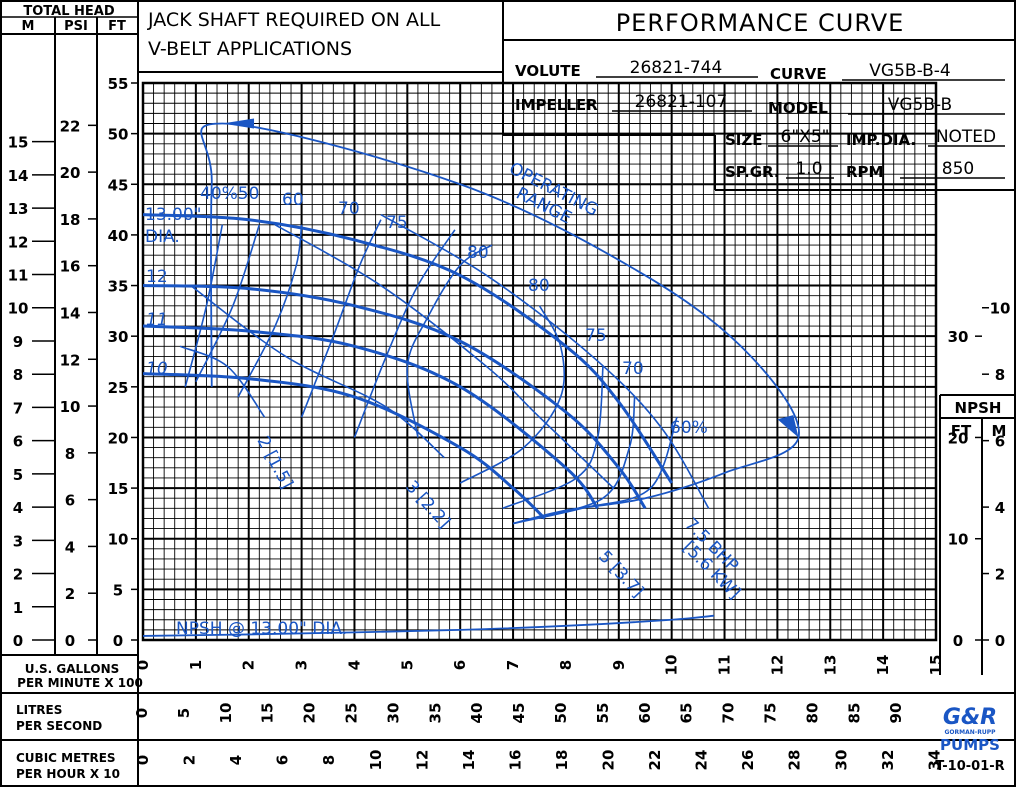  I want to click on m-tick-label: 6, so click(18, 442).